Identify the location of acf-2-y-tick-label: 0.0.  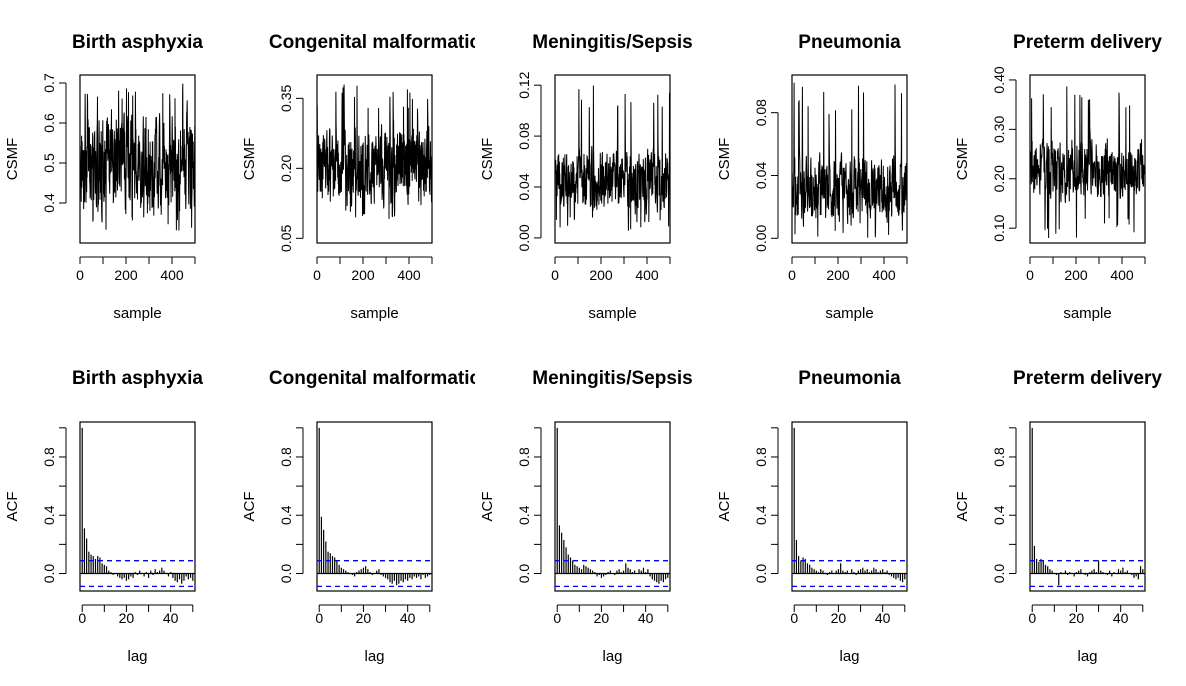
(286, 574).